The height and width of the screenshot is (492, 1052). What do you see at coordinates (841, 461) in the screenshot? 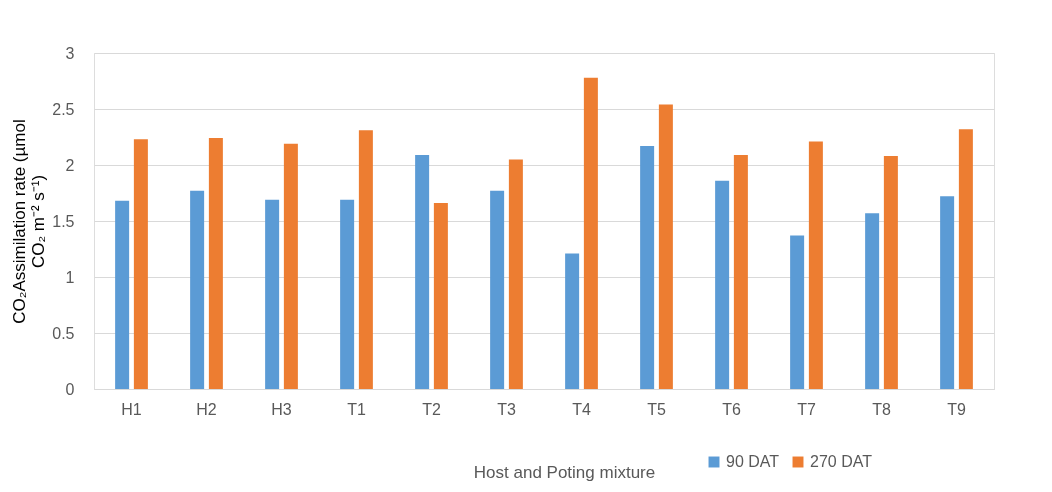
I see `legend-label: 270 DAT` at bounding box center [841, 461].